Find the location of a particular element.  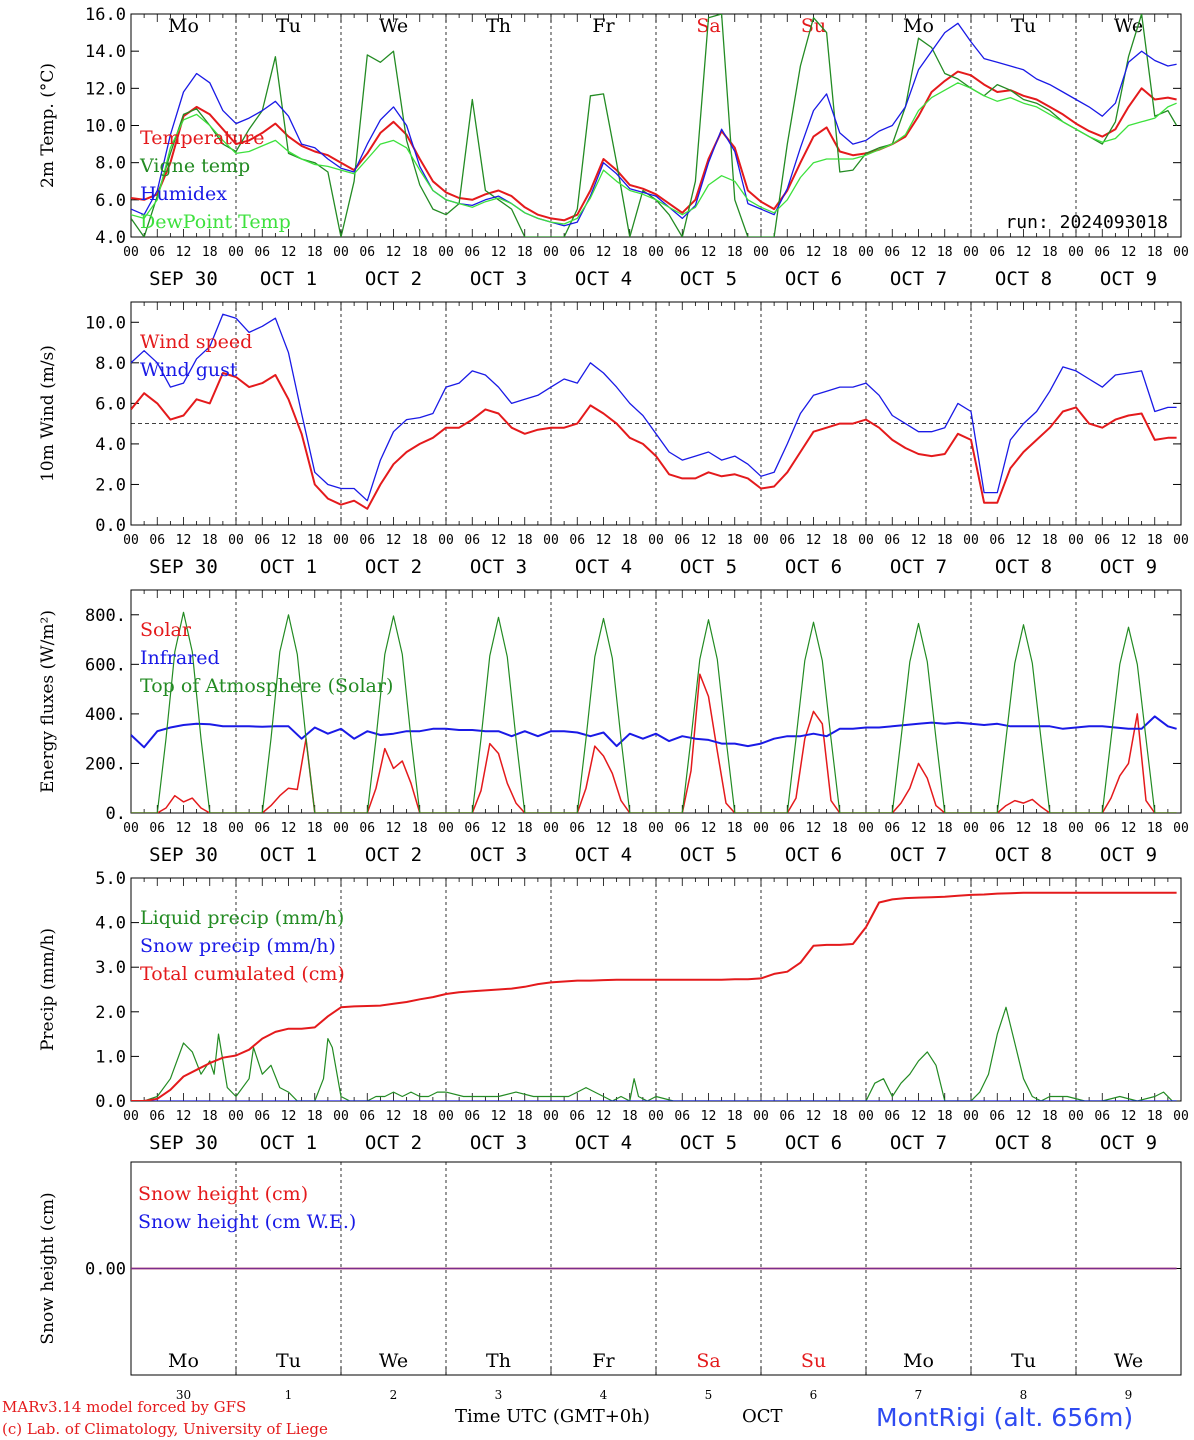

legend-entry: Liquid precip (mm/h) is located at coordinates (242, 918).